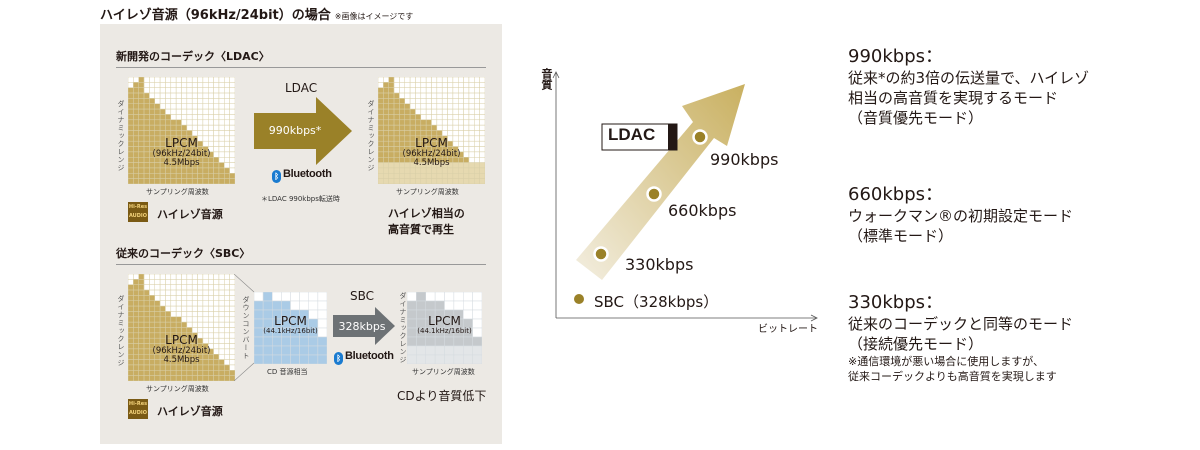 This screenshot has height=450, width=1200. What do you see at coordinates (426, 213) in the screenshot?
I see `caption-line: ハイレゾ相当の` at bounding box center [426, 213].